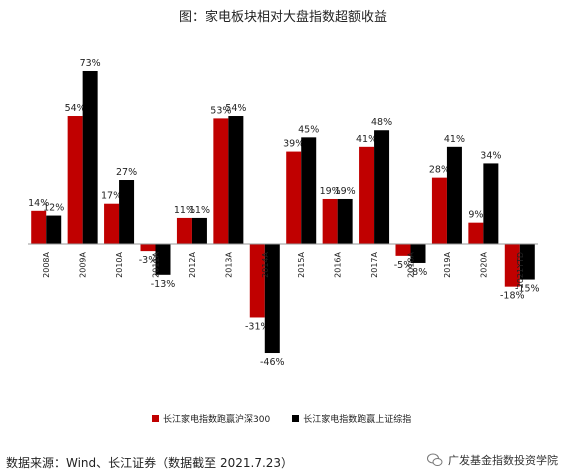  Describe the element at coordinates (46, 264) in the screenshot. I see `x-tick-label-2008A: 2008A` at that location.